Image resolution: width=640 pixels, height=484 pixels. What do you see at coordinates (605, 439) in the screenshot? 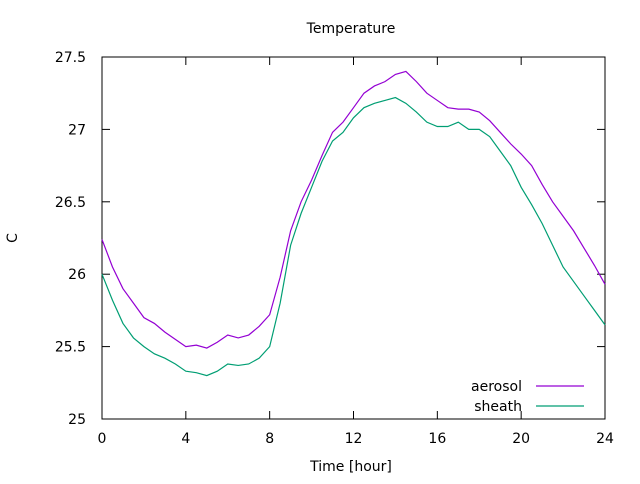
I see `x-tick-label: 24` at bounding box center [605, 439].